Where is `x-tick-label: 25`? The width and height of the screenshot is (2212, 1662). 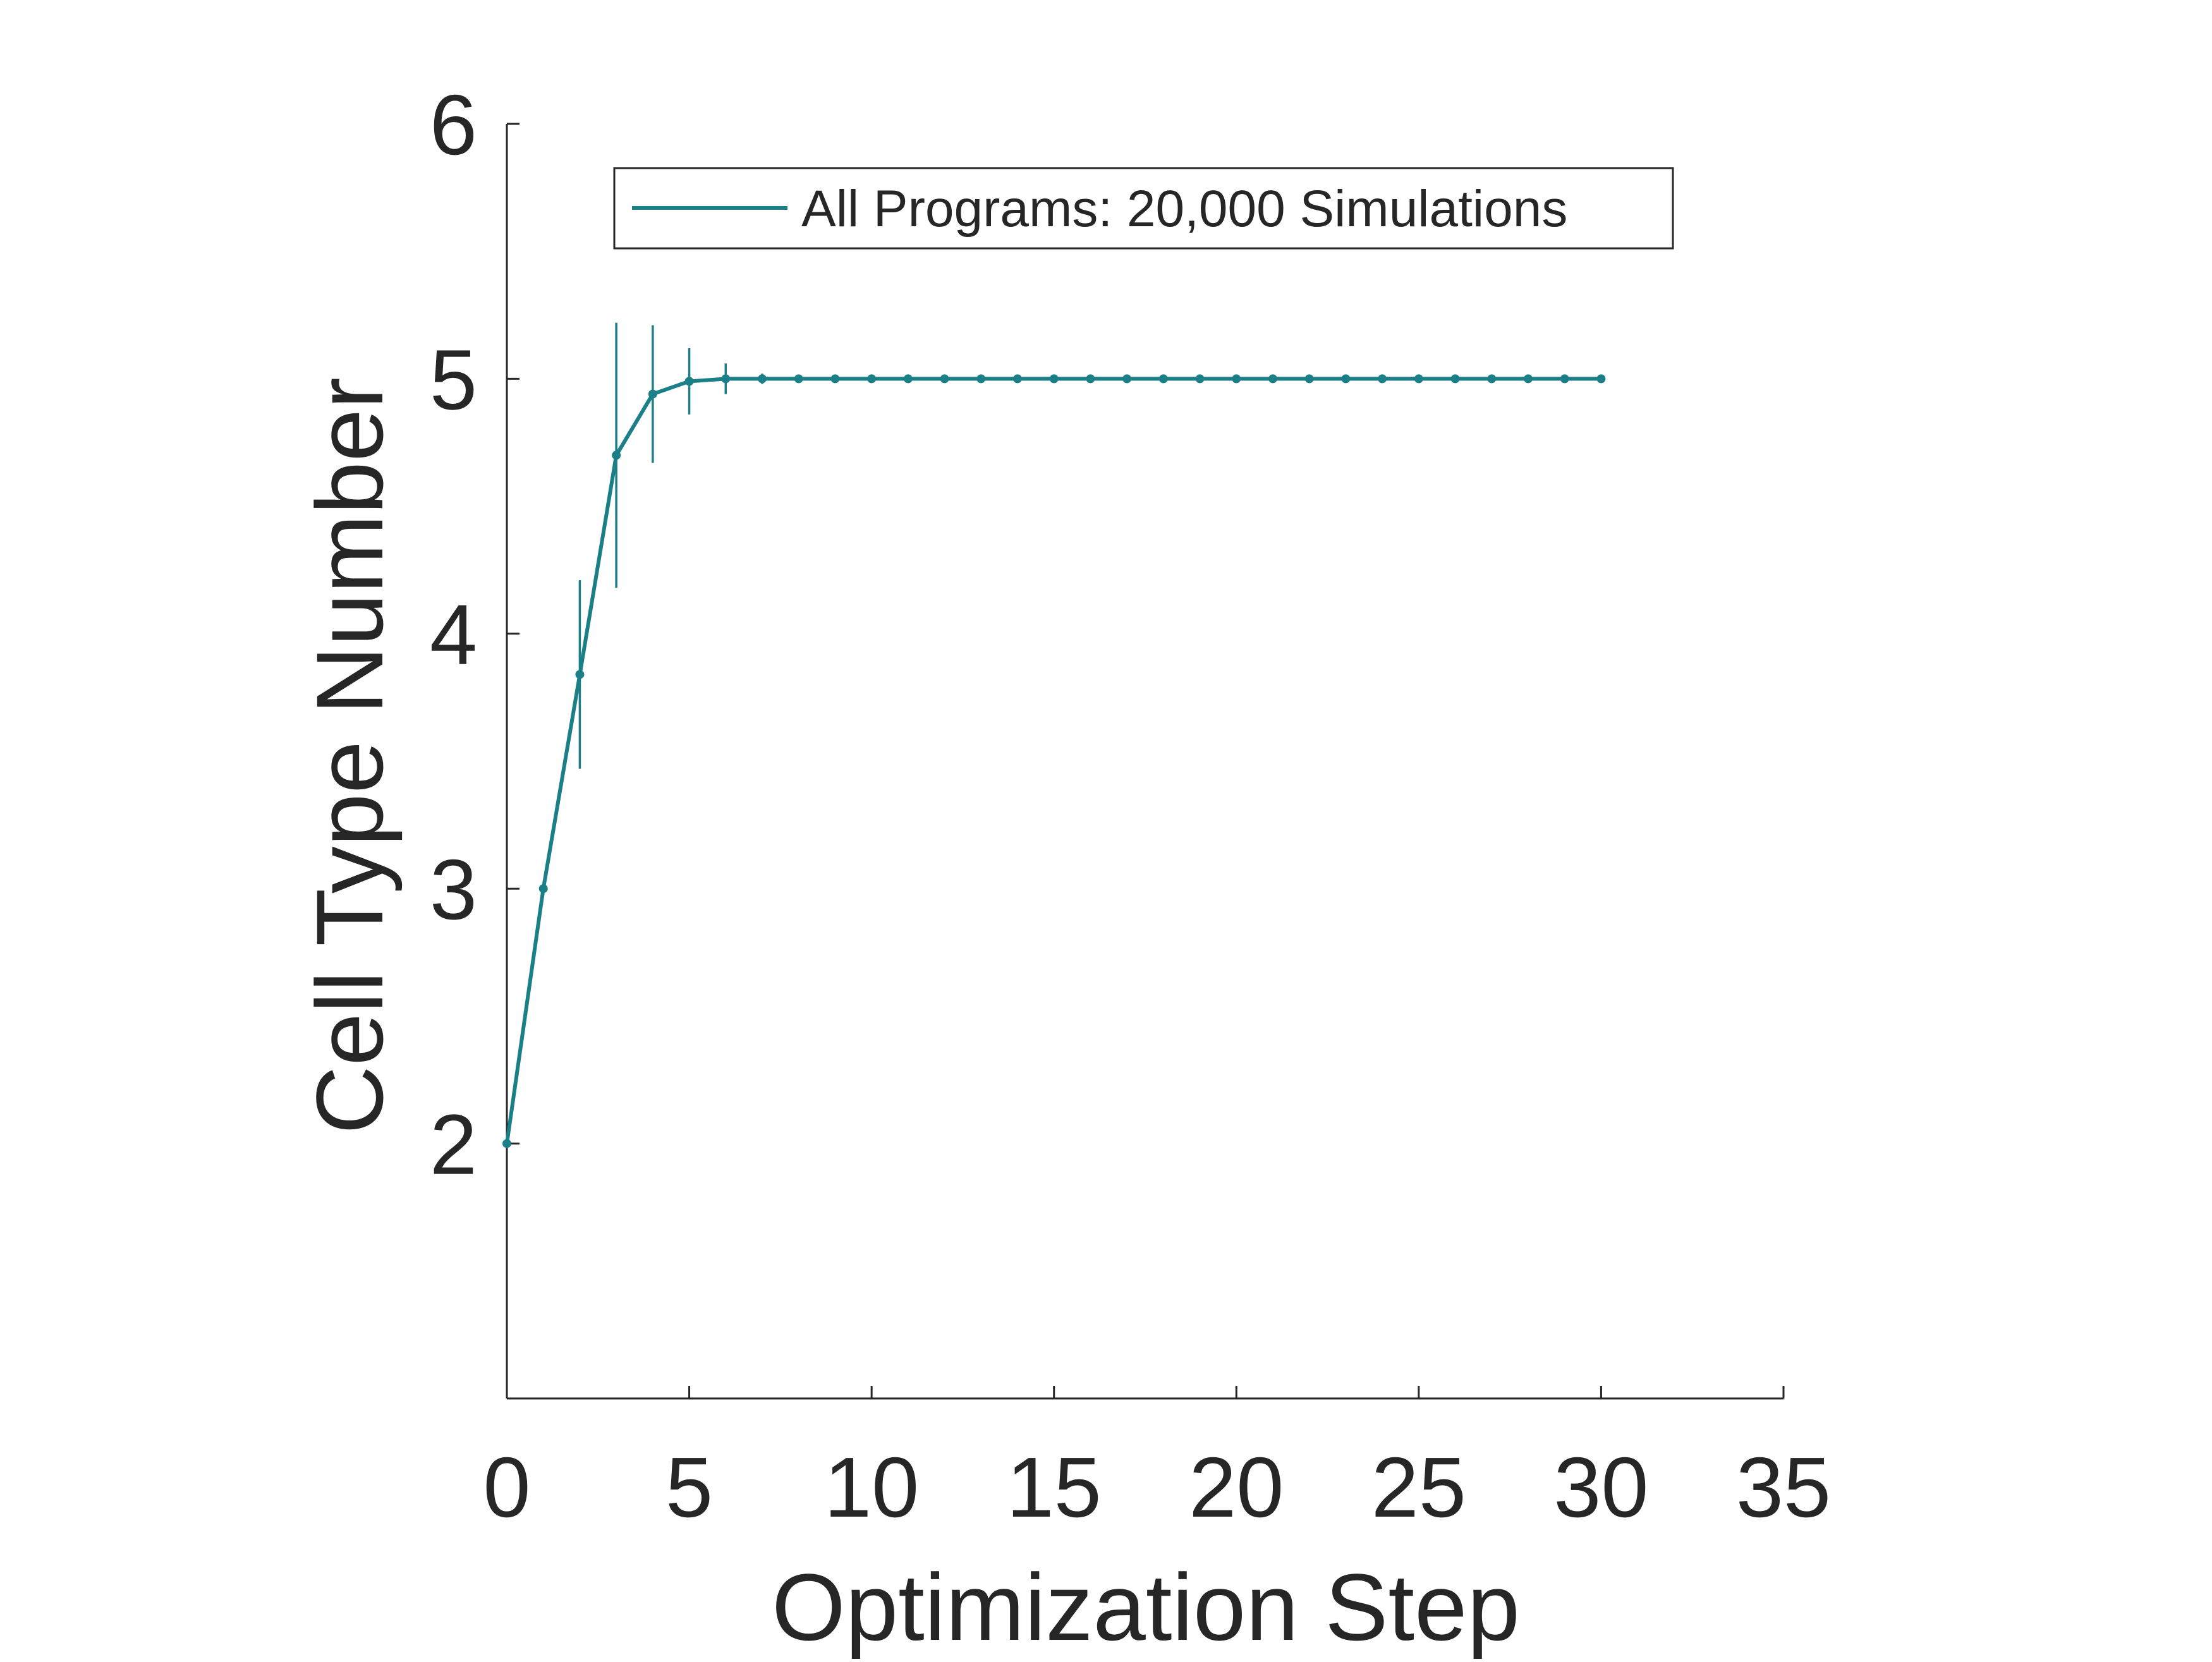
x-tick-label: 25 is located at coordinates (1418, 1487).